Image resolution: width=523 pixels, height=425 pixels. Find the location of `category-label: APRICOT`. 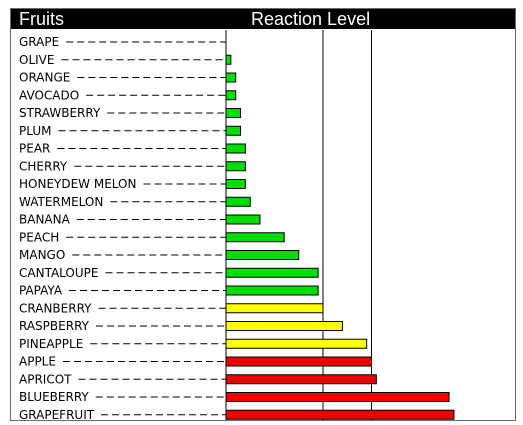

category-label: APRICOT is located at coordinates (45, 379).